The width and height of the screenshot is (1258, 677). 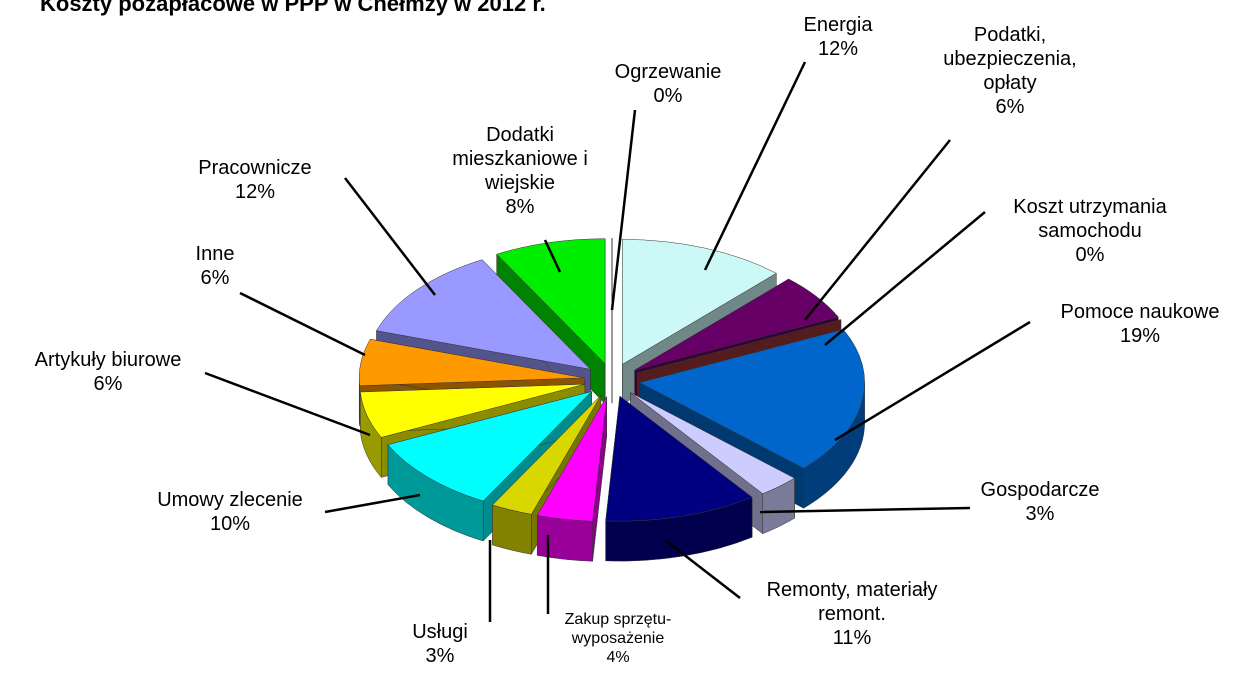 I want to click on category-label: Podatki, ubezpieczenia, opłaty, so click(x=1010, y=59).